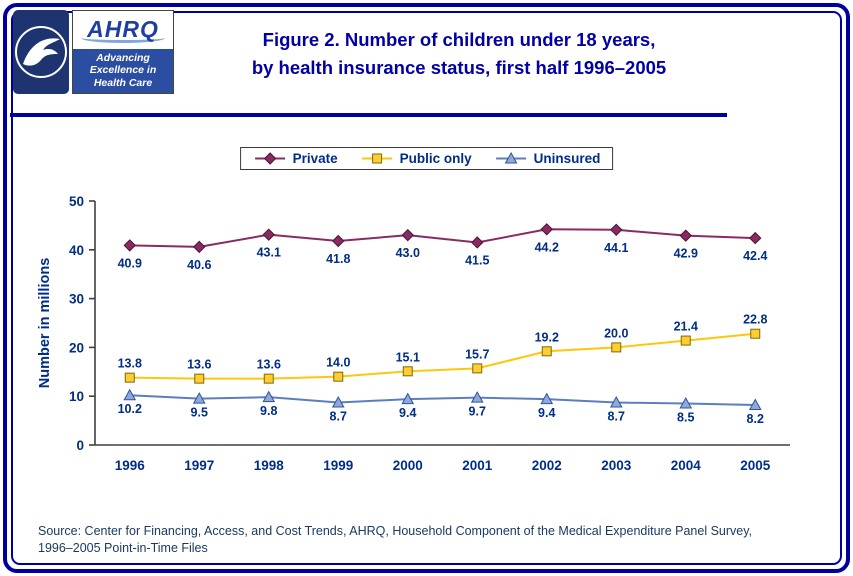 This screenshot has width=853, height=576. Describe the element at coordinates (269, 253) in the screenshot. I see `private-data-label: 43.1` at that location.